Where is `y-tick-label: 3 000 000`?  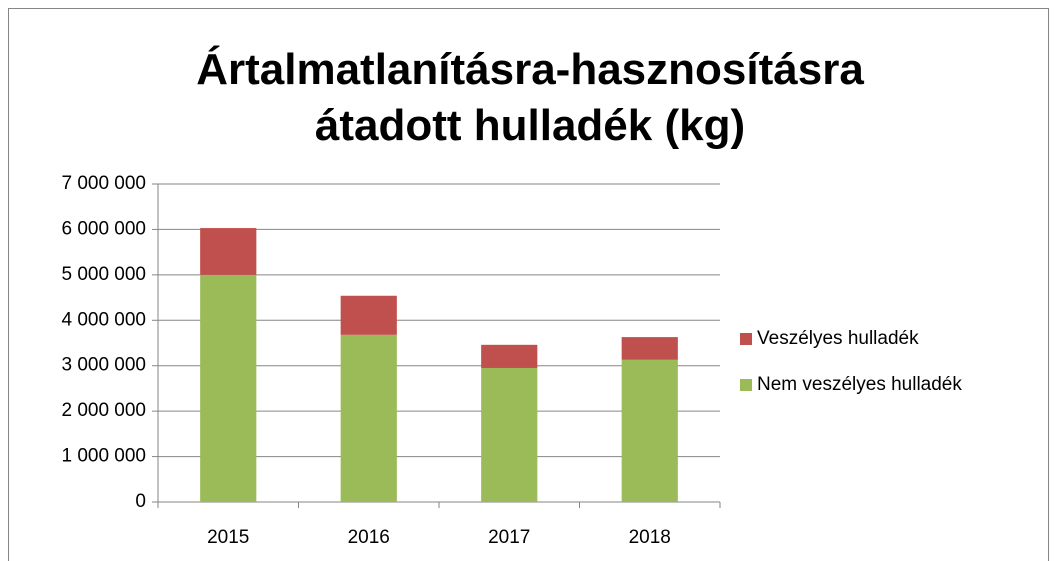 y-tick-label: 3 000 000 is located at coordinates (103, 365).